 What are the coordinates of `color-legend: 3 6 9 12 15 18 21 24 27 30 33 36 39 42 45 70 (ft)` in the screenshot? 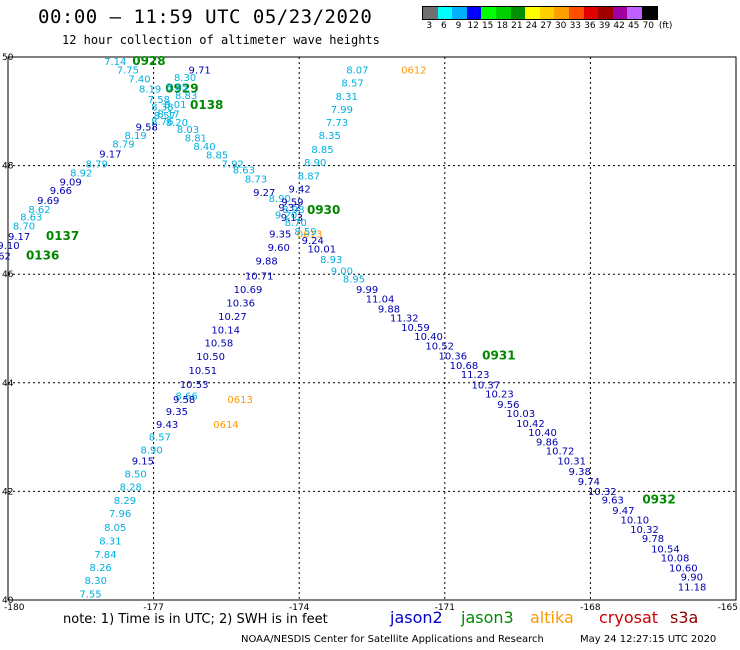 It's located at (547, 20).